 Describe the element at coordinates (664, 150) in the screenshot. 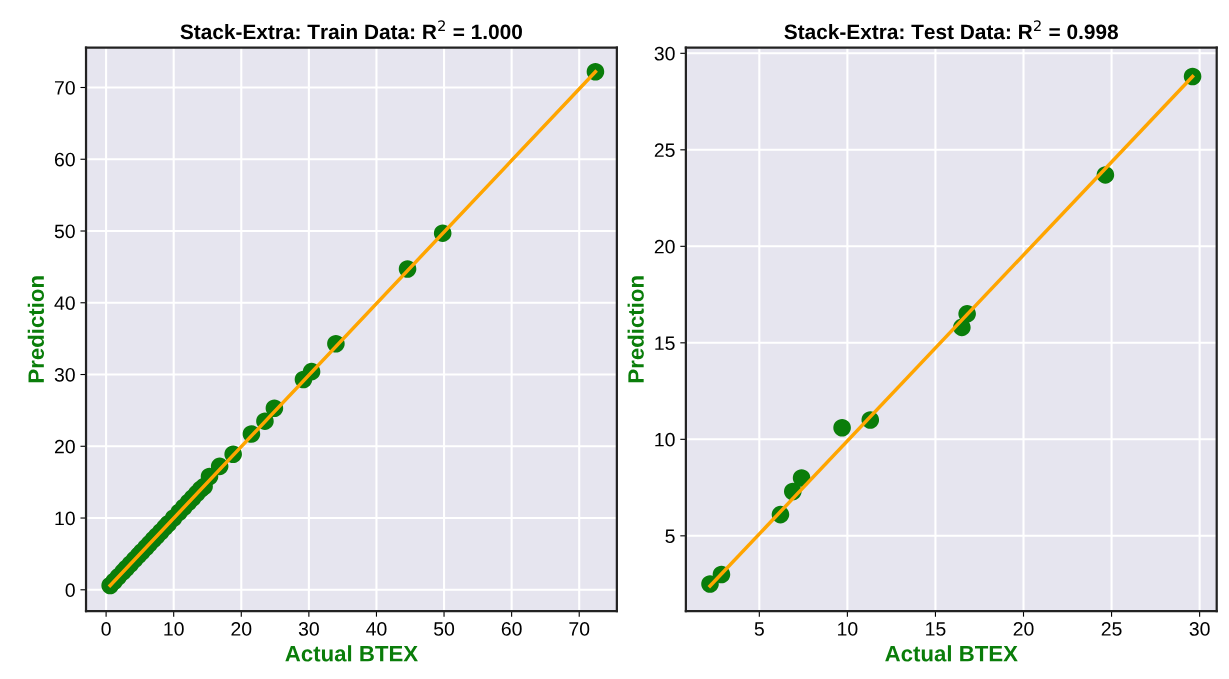

I see `y-tick-label: 25` at that location.